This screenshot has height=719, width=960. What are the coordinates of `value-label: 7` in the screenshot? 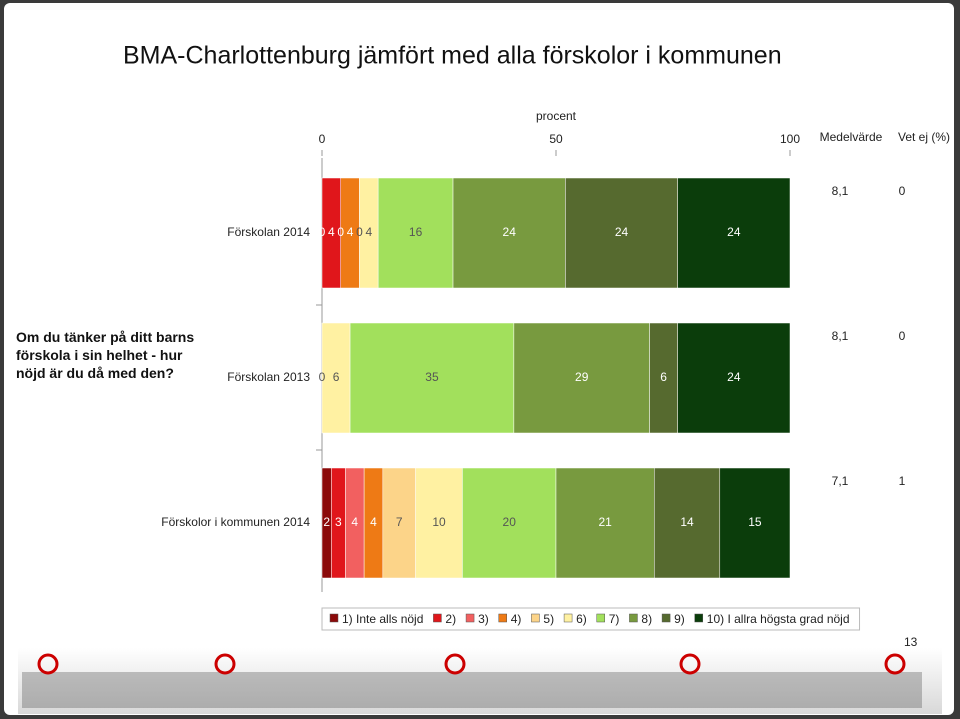 It's located at (399, 522).